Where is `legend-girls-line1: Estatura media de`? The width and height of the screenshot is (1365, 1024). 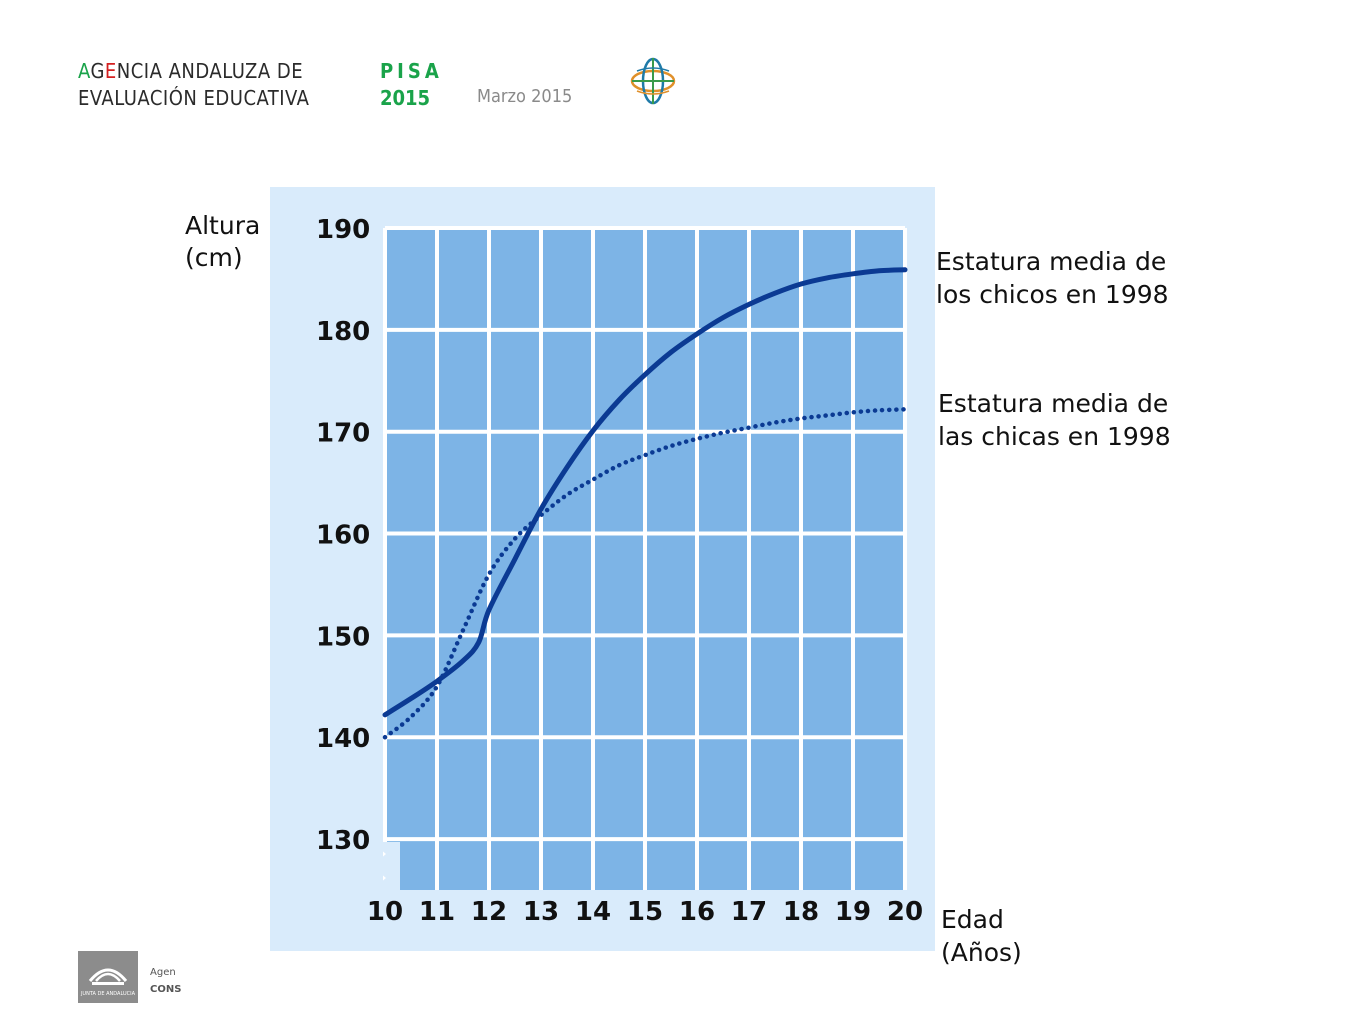
legend-girls-line1: Estatura media de is located at coordinates (1053, 403).